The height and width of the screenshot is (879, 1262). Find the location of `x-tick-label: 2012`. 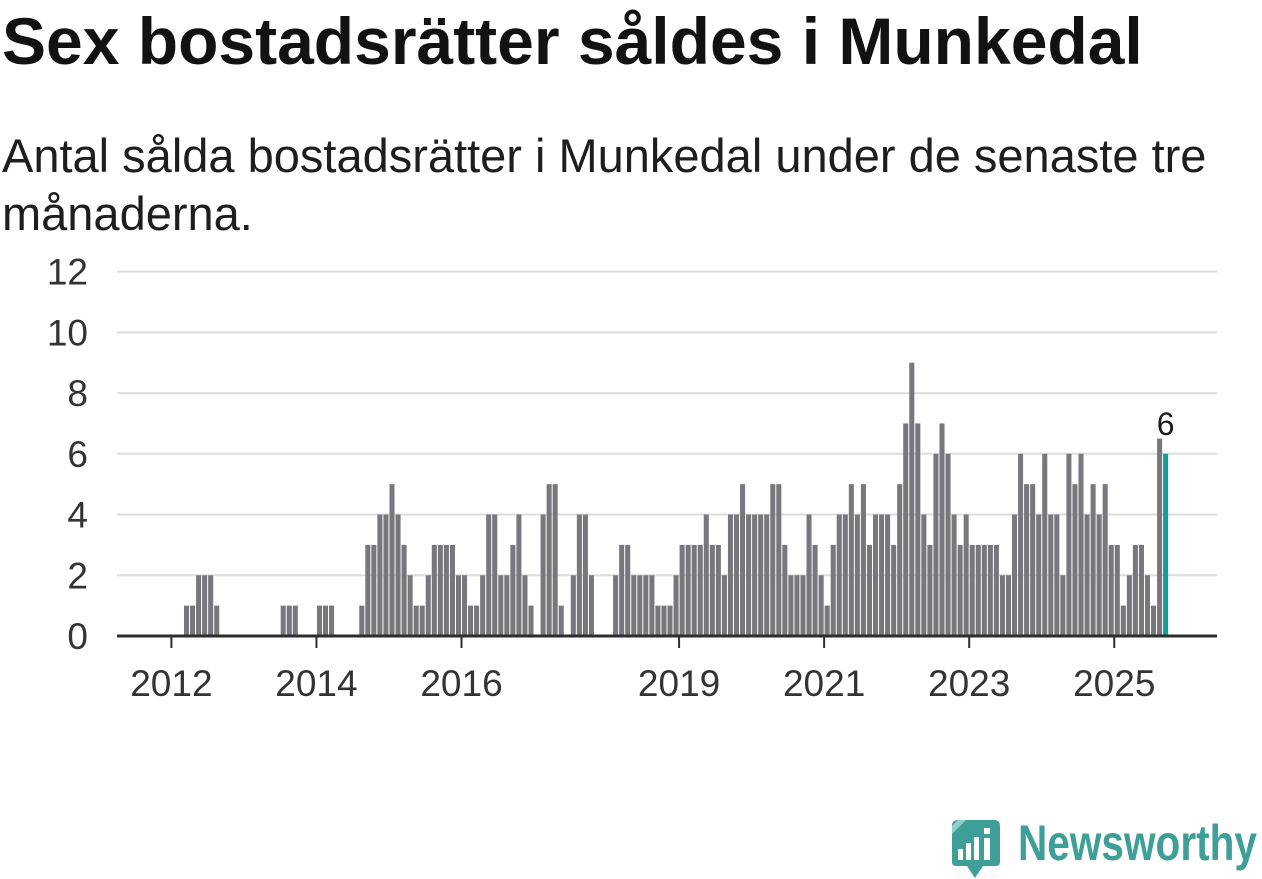

x-tick-label: 2012 is located at coordinates (171, 683).